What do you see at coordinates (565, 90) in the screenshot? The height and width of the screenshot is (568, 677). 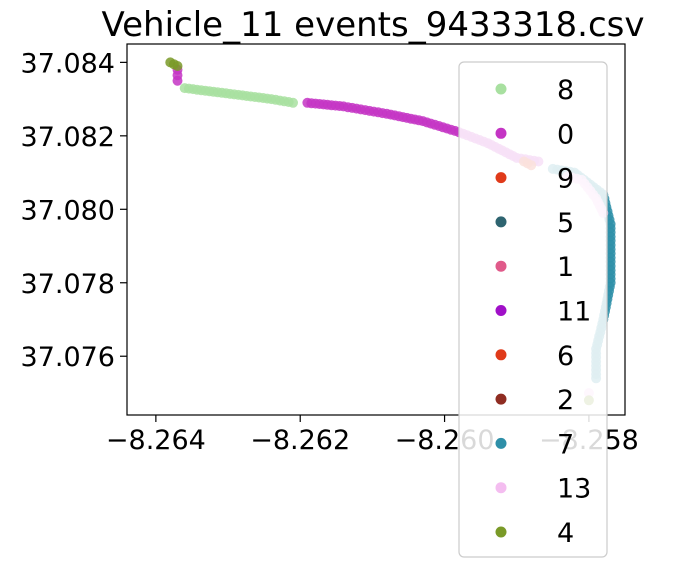 I see `legend-label: 8` at bounding box center [565, 90].